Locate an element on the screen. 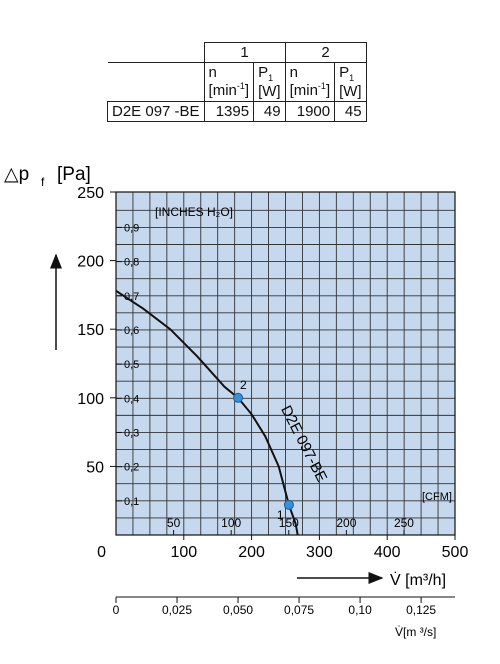 Image resolution: width=500 pixels, height=664 pixels. x-tick-label: 500 is located at coordinates (455, 552).